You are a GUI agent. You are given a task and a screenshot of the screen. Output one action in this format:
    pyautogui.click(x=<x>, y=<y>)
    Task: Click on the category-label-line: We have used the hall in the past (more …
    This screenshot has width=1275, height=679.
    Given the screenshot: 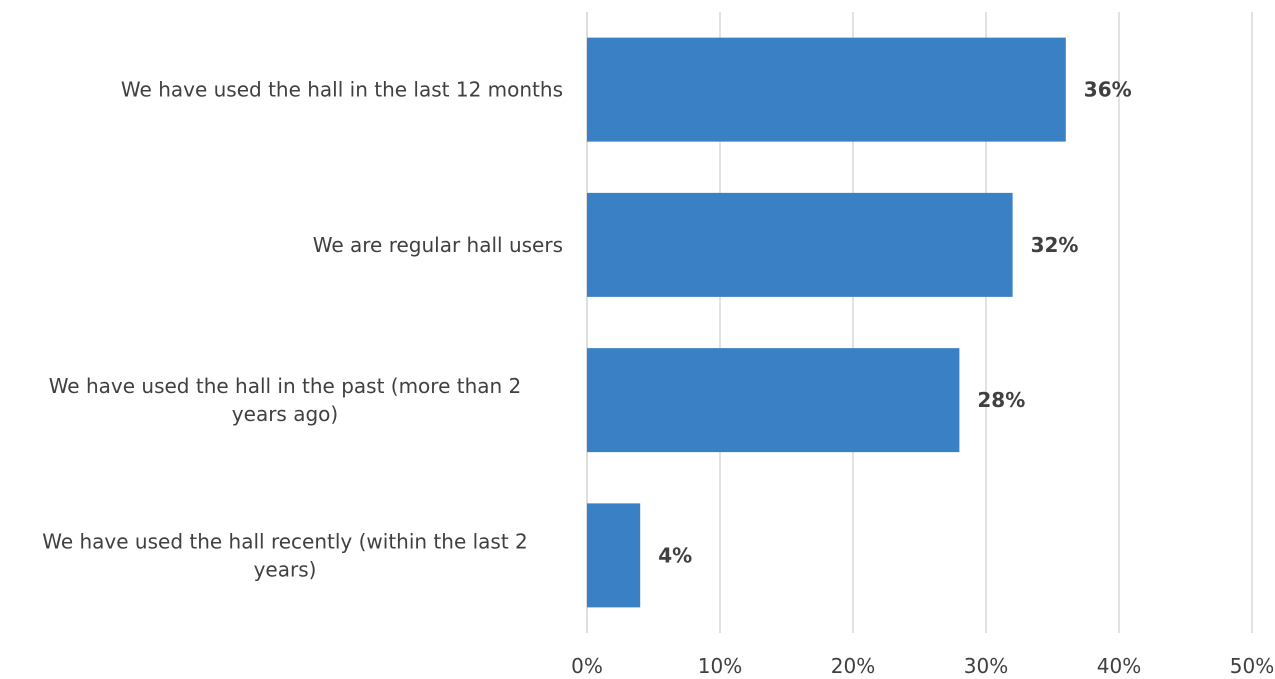 What is the action you would take?
    pyautogui.click(x=285, y=386)
    